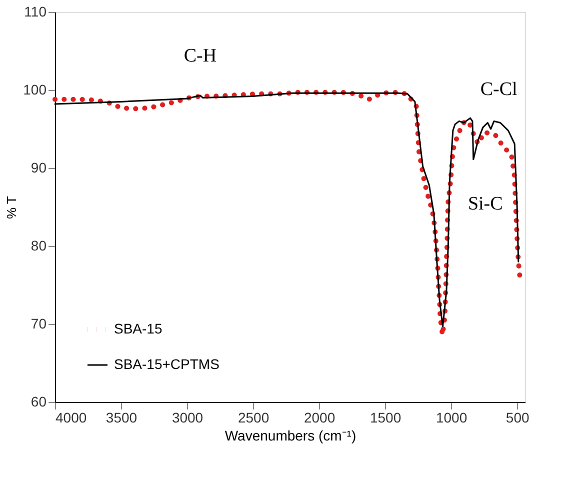 Image resolution: width=579 pixels, height=503 pixels. Describe the element at coordinates (35, 90) in the screenshot. I see `y-tick-label: 100` at that location.